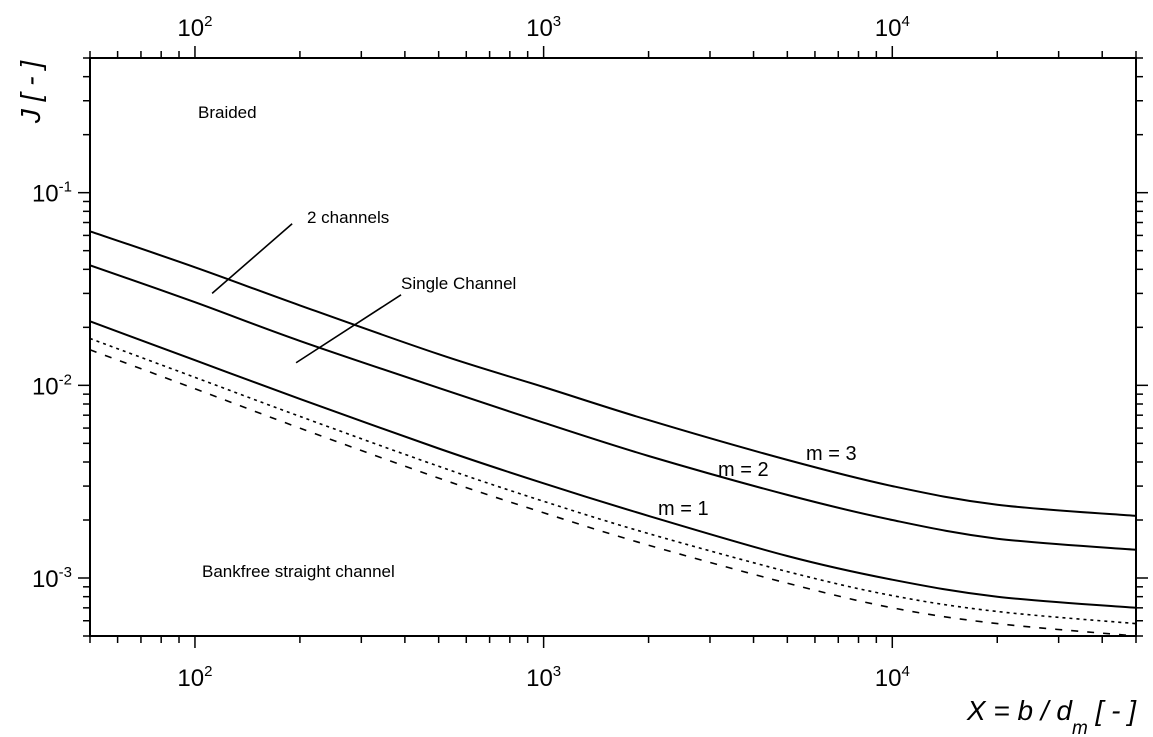 Image resolution: width=1153 pixels, height=737 pixels. What do you see at coordinates (194, 27) in the screenshot?
I see `x-tick-label-top: 10²` at bounding box center [194, 27].